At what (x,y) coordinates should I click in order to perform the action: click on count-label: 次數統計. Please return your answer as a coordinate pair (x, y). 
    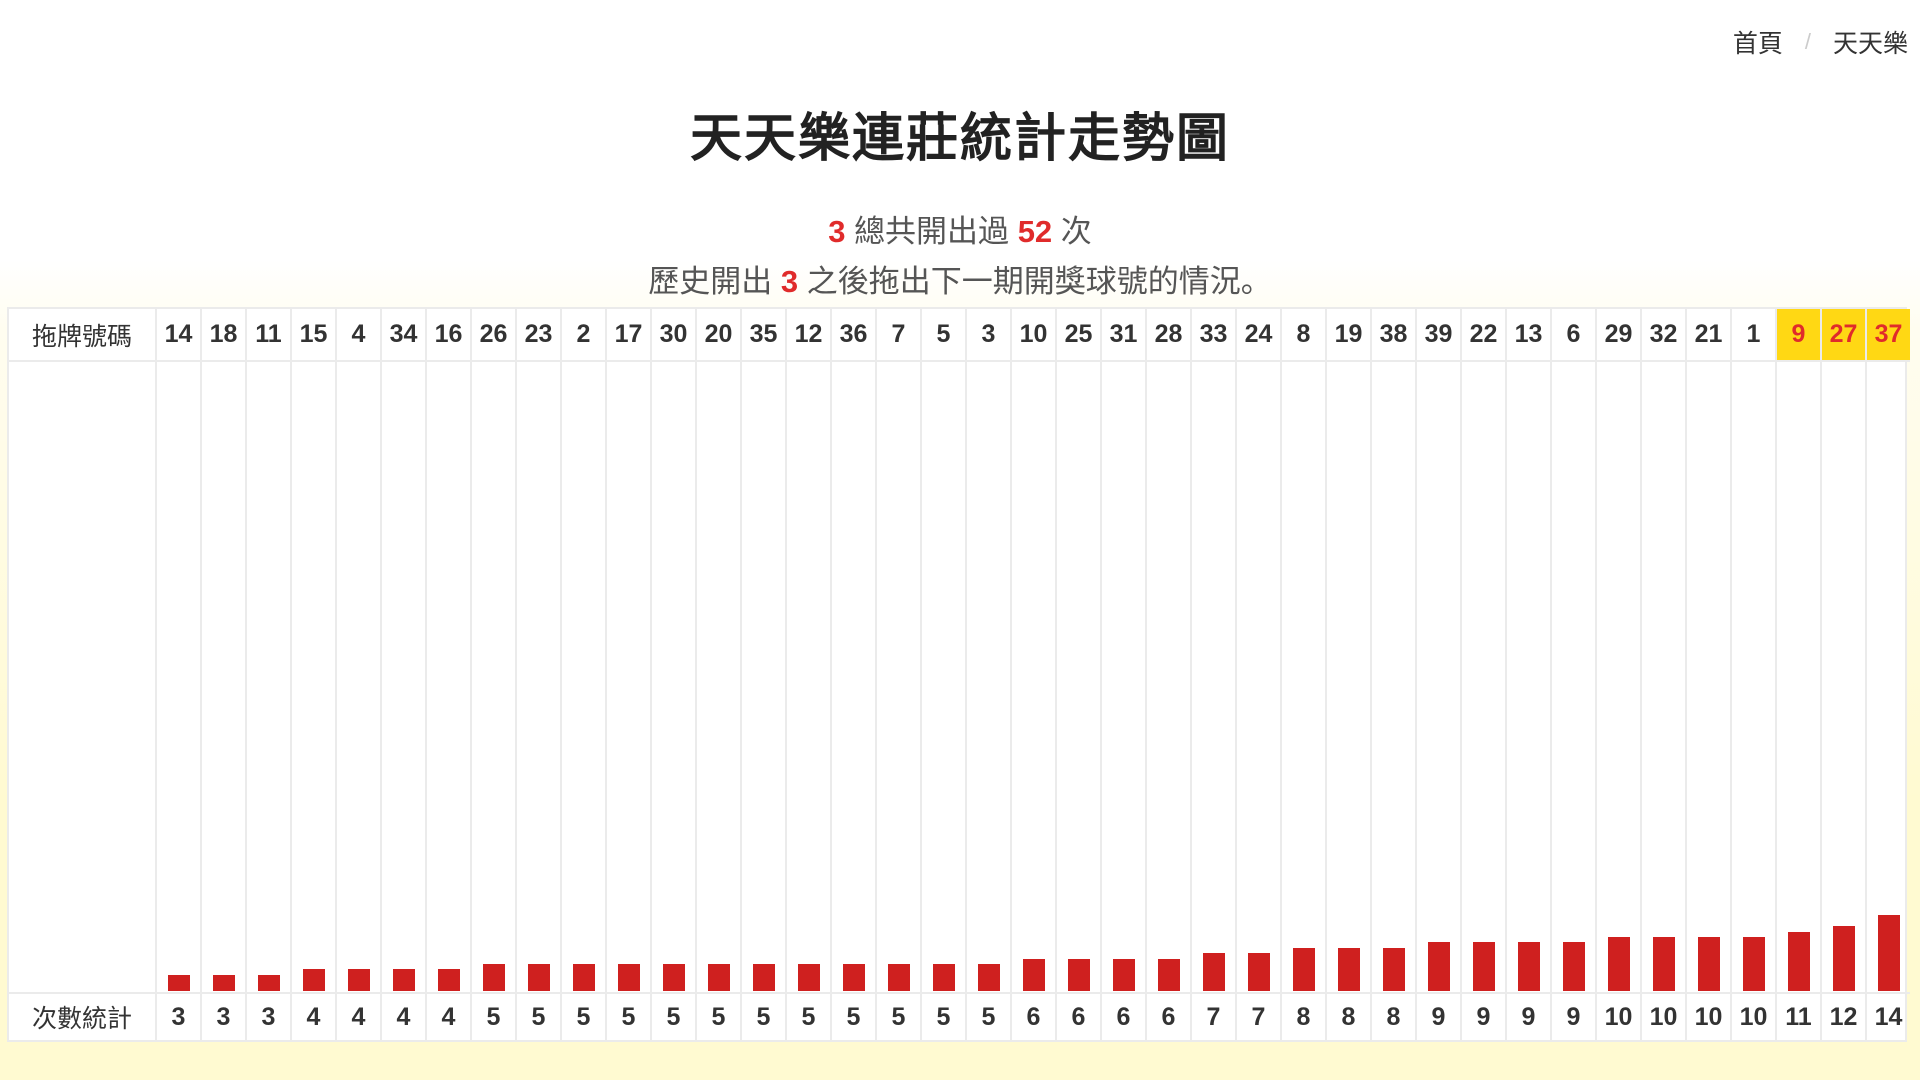
    Looking at the image, I should click on (81, 1019).